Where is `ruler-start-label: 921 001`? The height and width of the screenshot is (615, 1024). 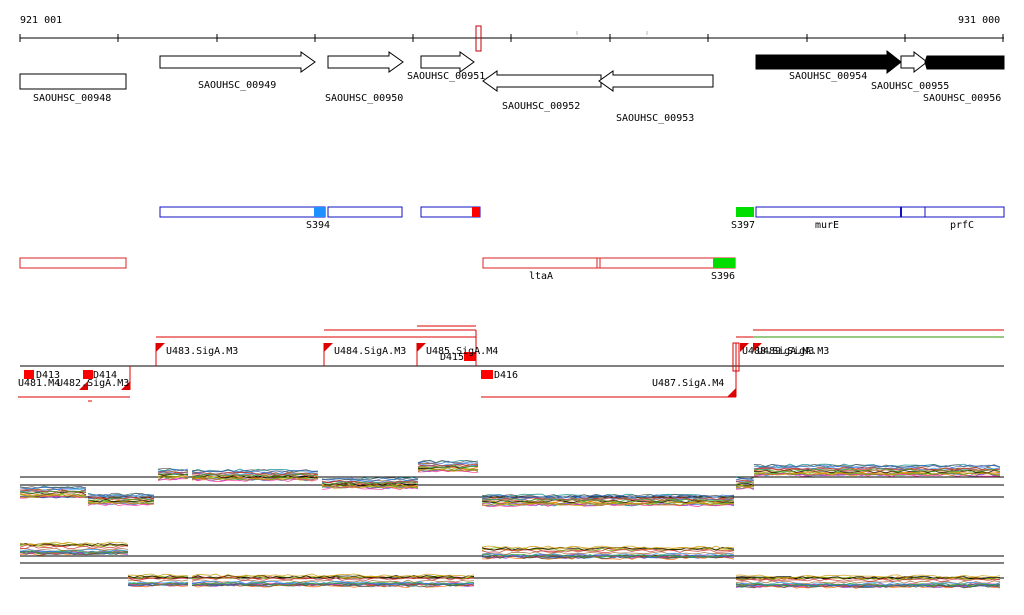 ruler-start-label: 921 001 is located at coordinates (41, 20).